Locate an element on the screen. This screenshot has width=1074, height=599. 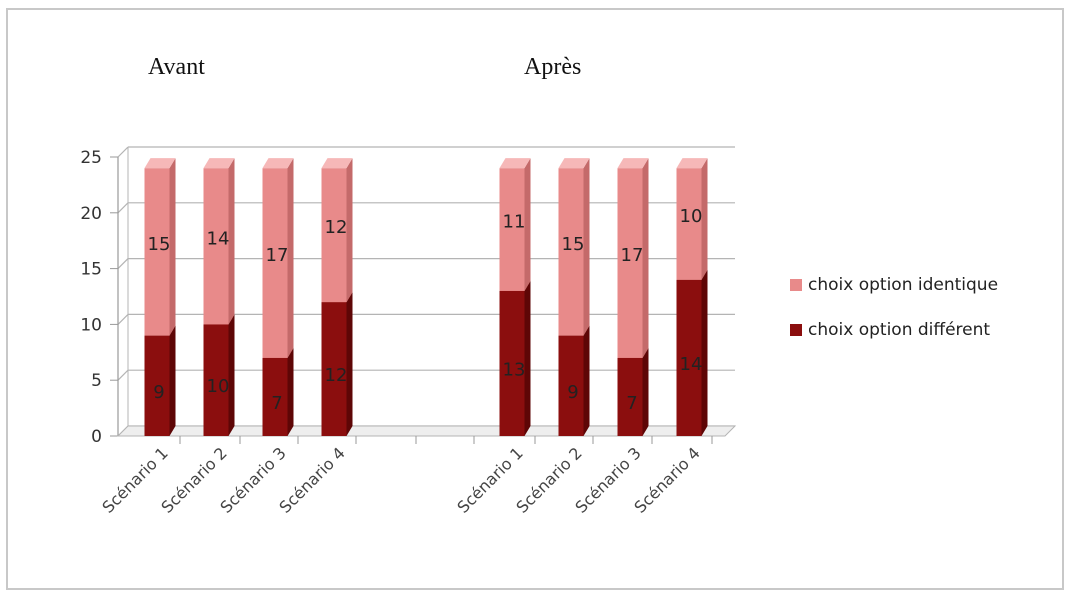
y-tick-label-15: 15 is located at coordinates (91, 270).